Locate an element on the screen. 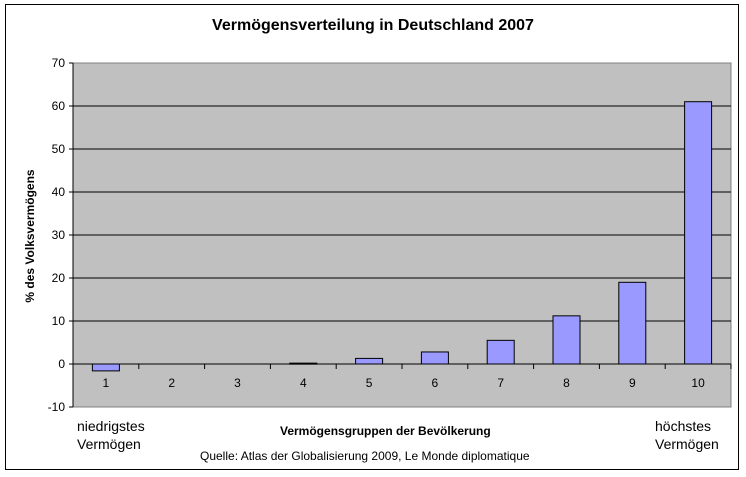 This screenshot has width=746, height=477. annotation-lowest: niedrigstes Vermögen is located at coordinates (111, 435).